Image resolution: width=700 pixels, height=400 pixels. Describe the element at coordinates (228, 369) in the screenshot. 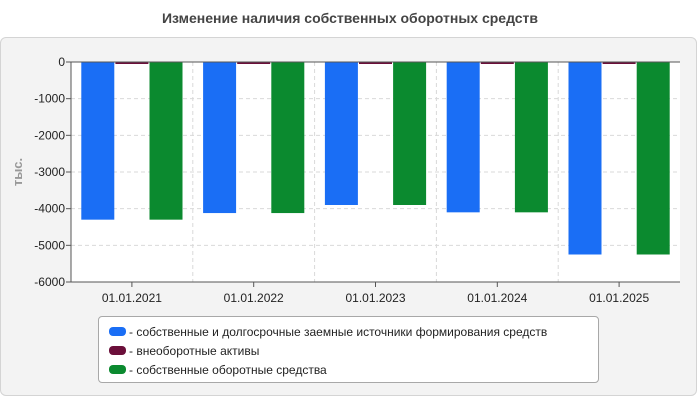

I see `legend-label: - собственные оборотные средства` at that location.